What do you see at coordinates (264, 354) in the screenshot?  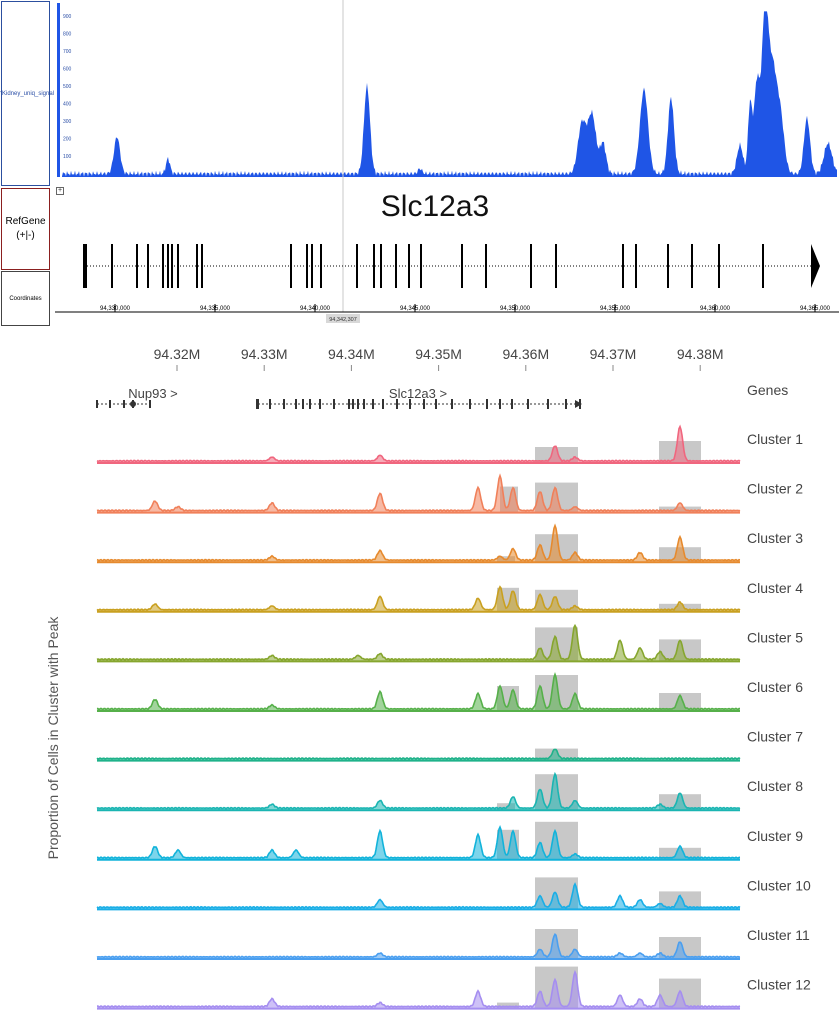 I see `axis-tick-label: 94.33M` at bounding box center [264, 354].